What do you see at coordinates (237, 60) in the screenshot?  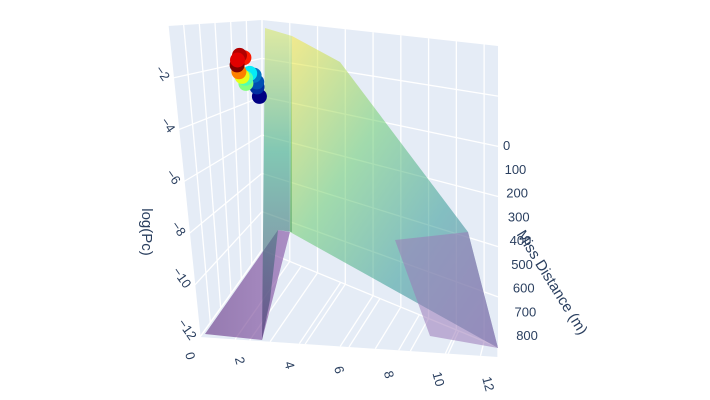 I see `scatter-point` at bounding box center [237, 60].